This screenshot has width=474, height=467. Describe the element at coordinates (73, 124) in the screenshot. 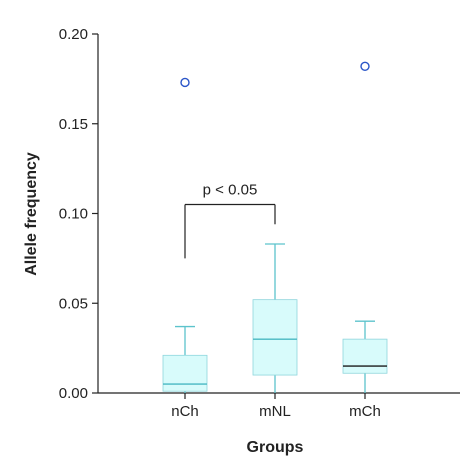

I see `y-tick-label: 0.15` at that location.